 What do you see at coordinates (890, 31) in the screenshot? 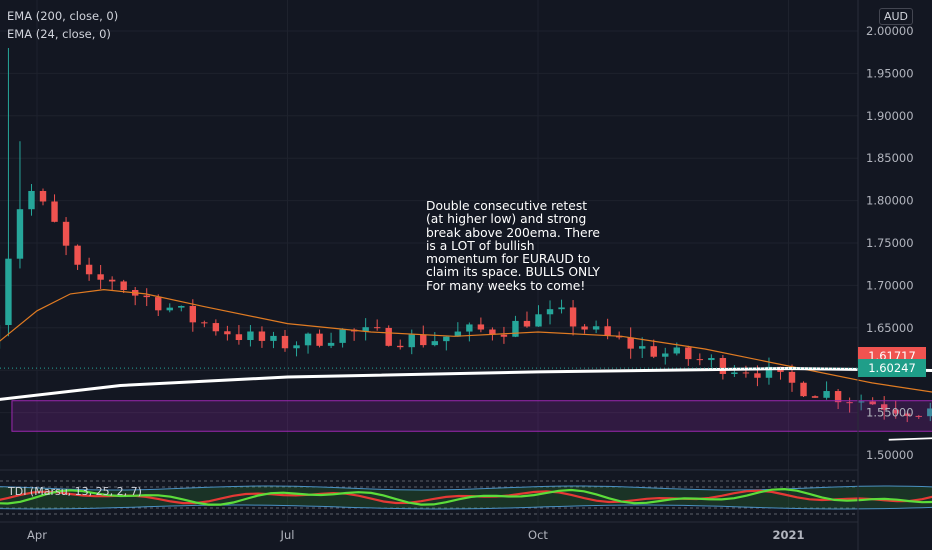
I see `y-tick-label: 2.00000` at bounding box center [890, 31].